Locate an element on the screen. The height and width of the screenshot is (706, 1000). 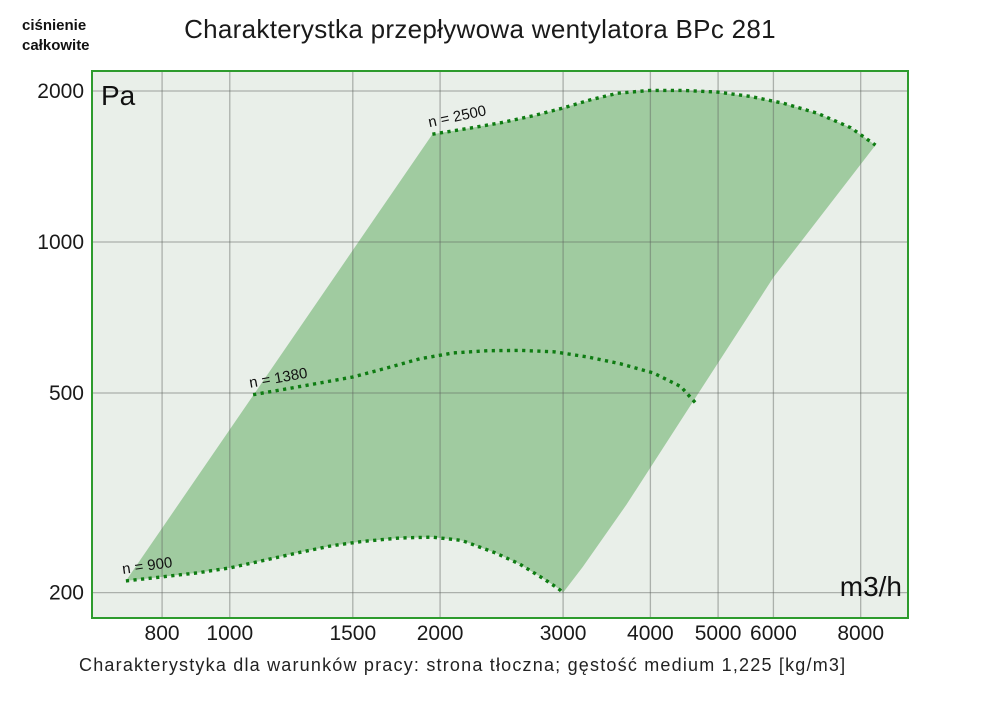
y-tick-label: 500 is located at coordinates (66, 393).